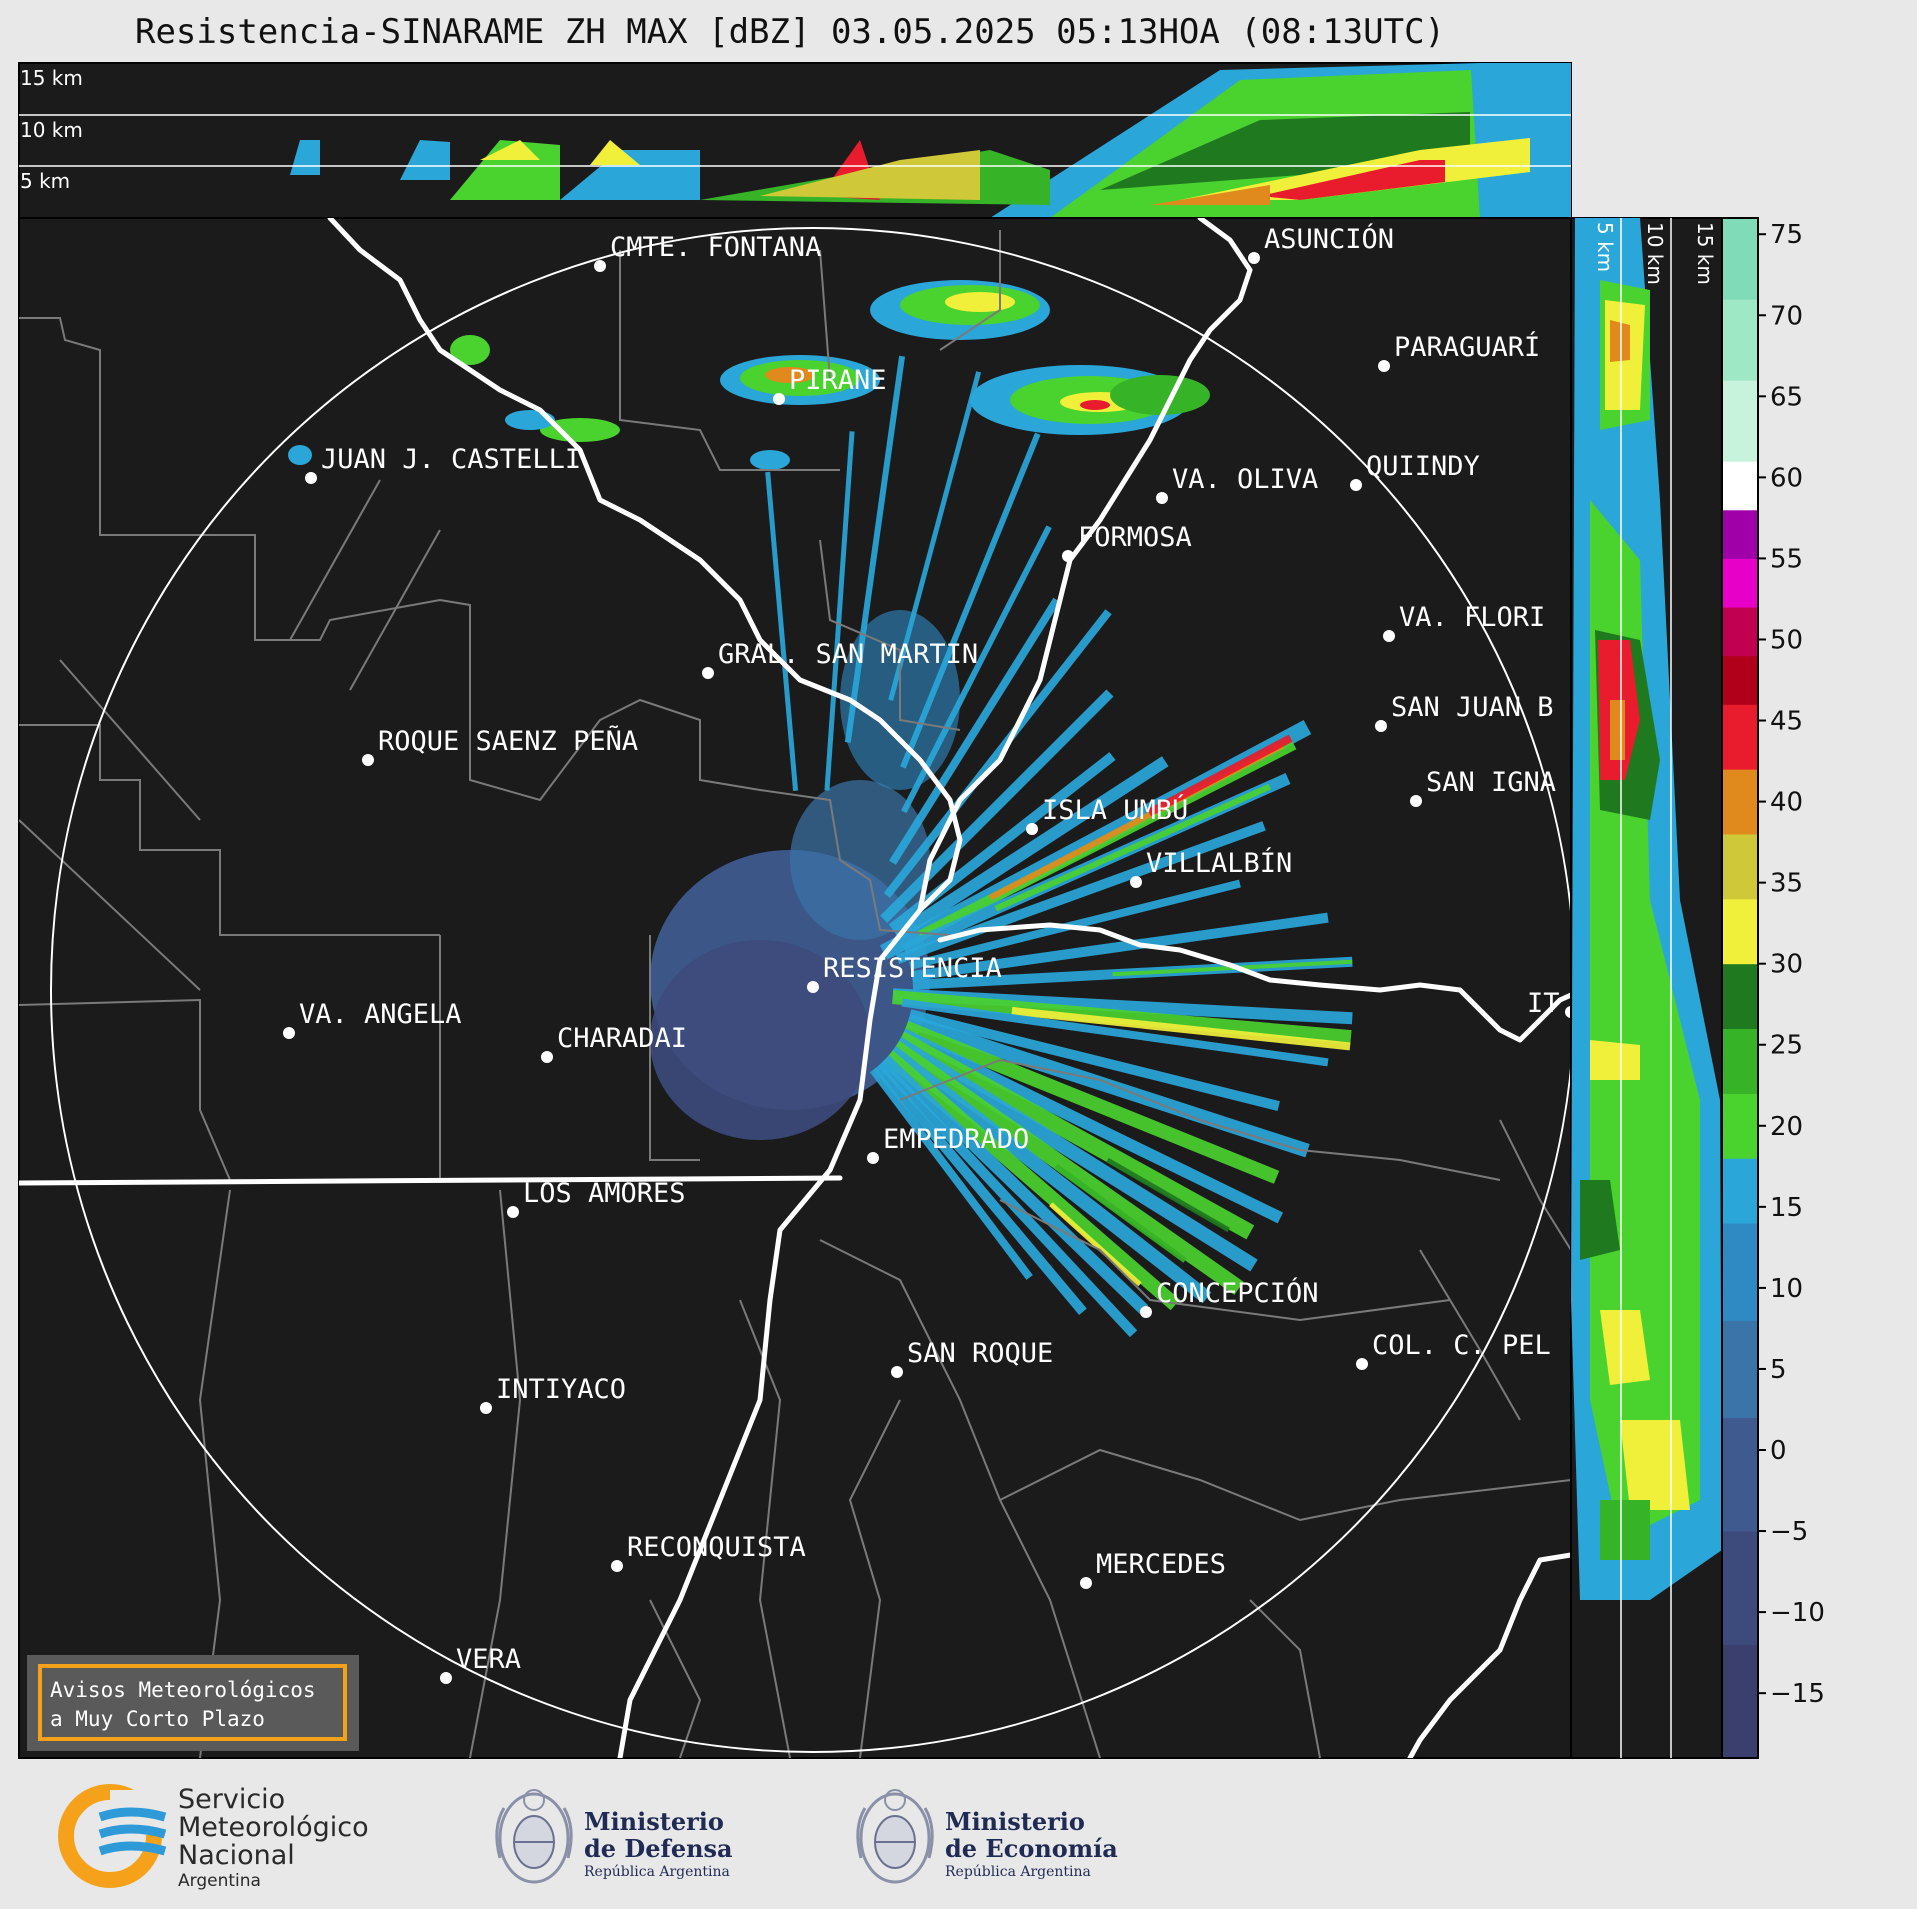  I want to click on colorbar-tick-label: 75, so click(1786, 235).